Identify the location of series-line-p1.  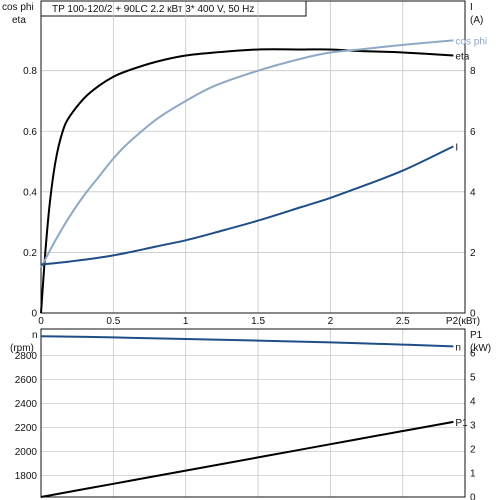
(247, 459).